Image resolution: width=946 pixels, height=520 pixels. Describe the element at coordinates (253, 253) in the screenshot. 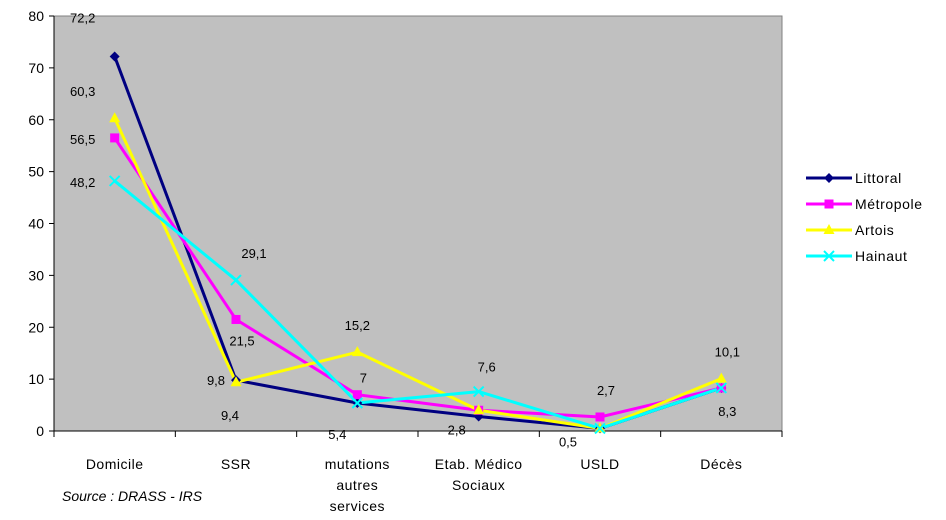

I see `data-label: 29,1` at that location.